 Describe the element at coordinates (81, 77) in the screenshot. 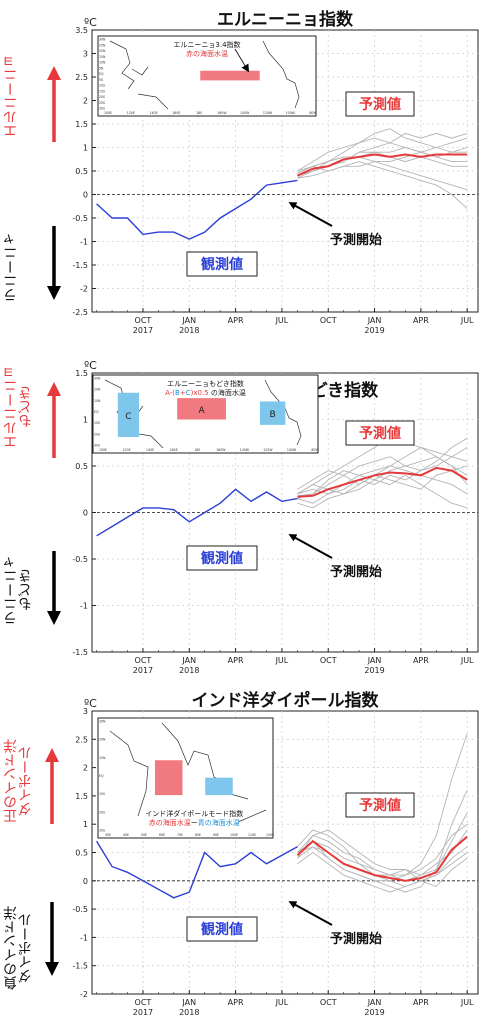

I see `y-tick-label: 2.5` at that location.